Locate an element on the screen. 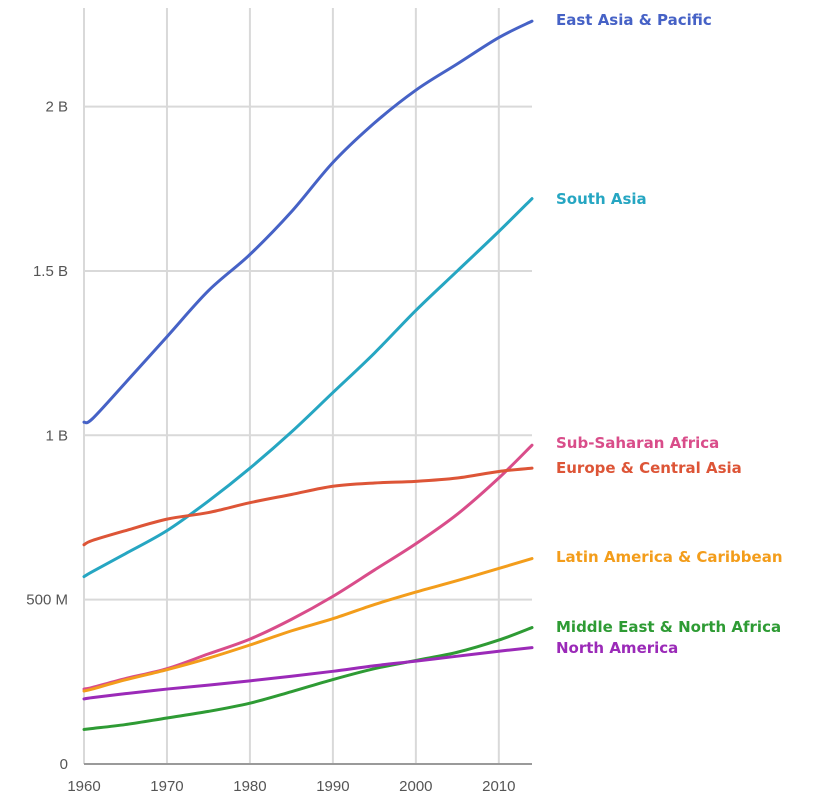  series-line-latin-america-caribbean is located at coordinates (308, 625).